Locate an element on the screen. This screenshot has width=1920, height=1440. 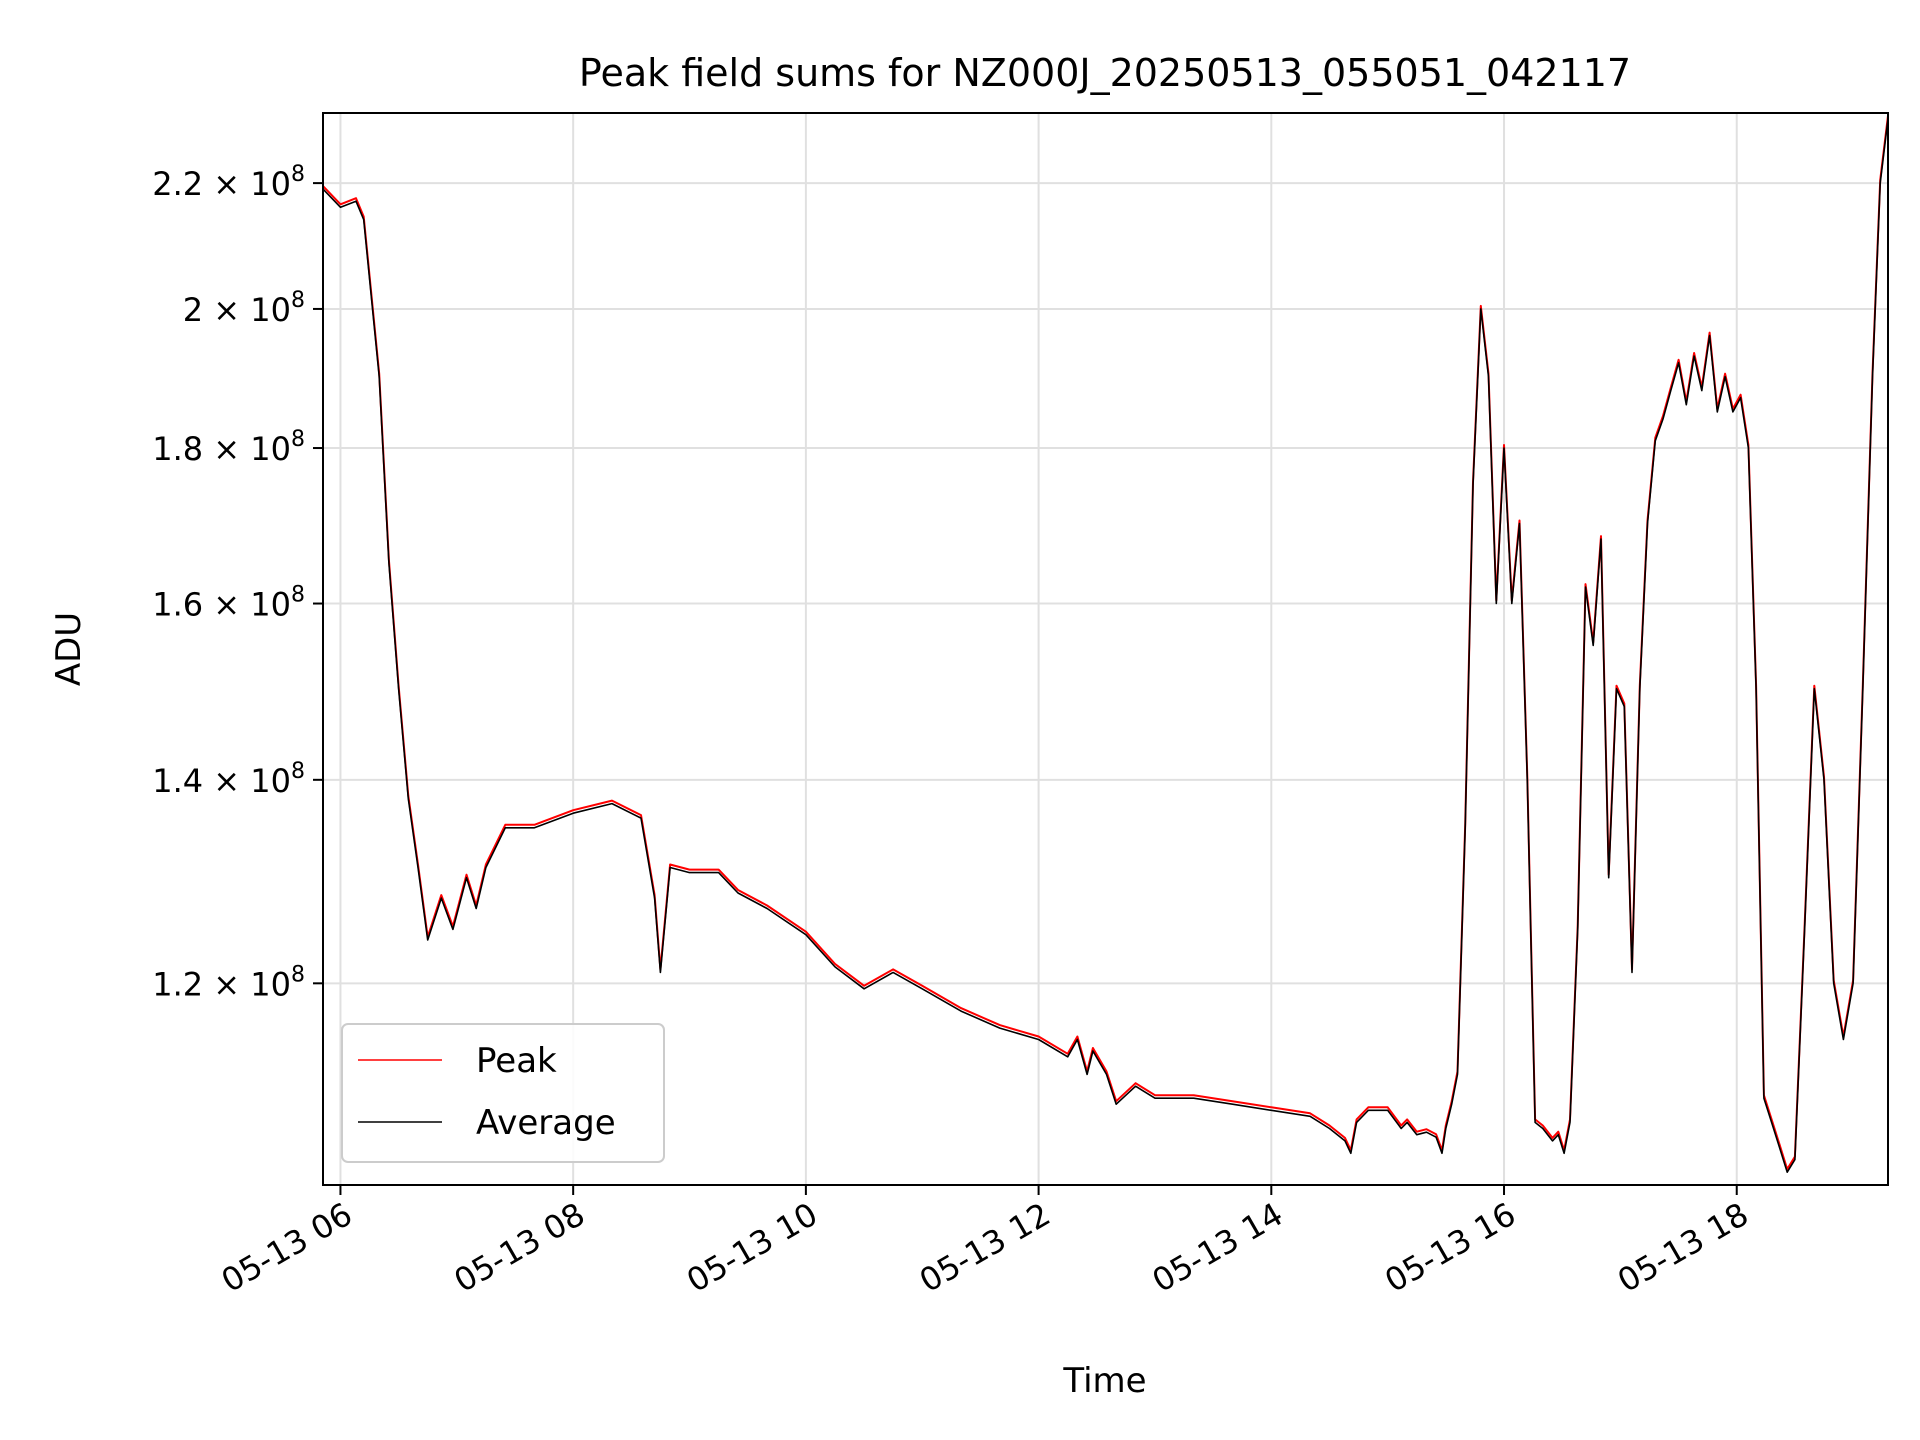
legend-label-peak: Peak is located at coordinates (516, 1061).